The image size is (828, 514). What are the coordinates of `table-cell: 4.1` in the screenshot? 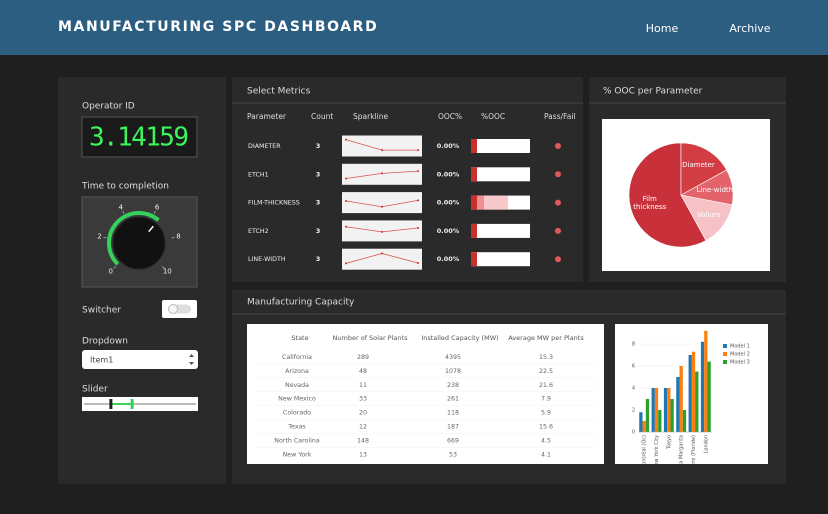 It's located at (546, 454).